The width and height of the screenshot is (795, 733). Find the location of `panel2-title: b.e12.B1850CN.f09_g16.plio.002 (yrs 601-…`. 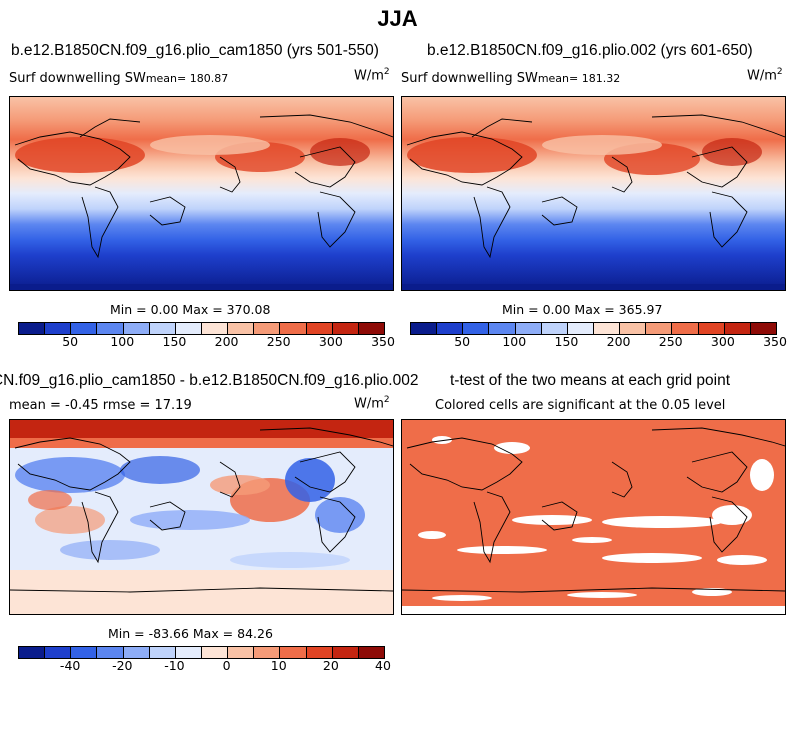

panel2-title: b.e12.B1850CN.f09_g16.plio.002 (yrs 601-… is located at coordinates (590, 50).